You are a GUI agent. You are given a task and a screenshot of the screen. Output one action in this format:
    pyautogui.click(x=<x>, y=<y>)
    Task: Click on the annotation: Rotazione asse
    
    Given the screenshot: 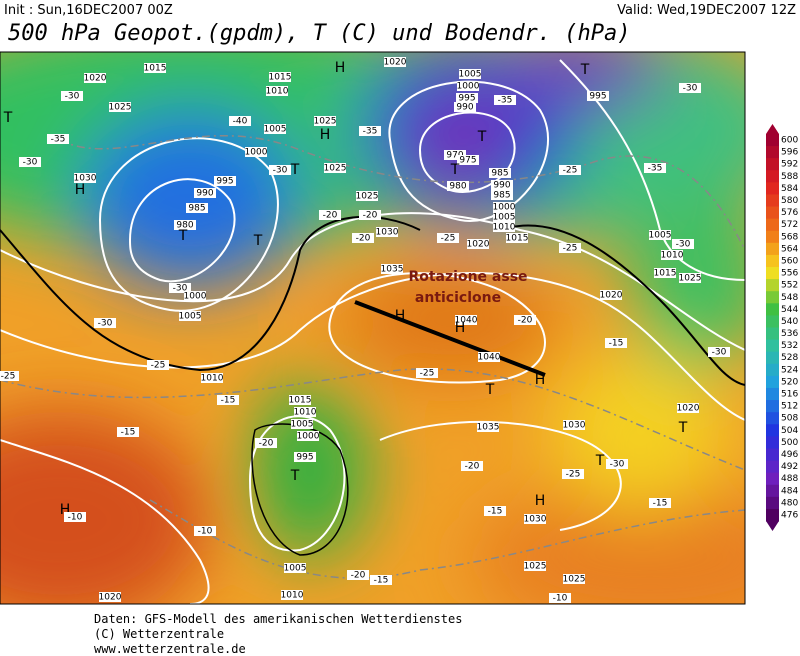 What is the action you would take?
    pyautogui.click(x=467, y=277)
    